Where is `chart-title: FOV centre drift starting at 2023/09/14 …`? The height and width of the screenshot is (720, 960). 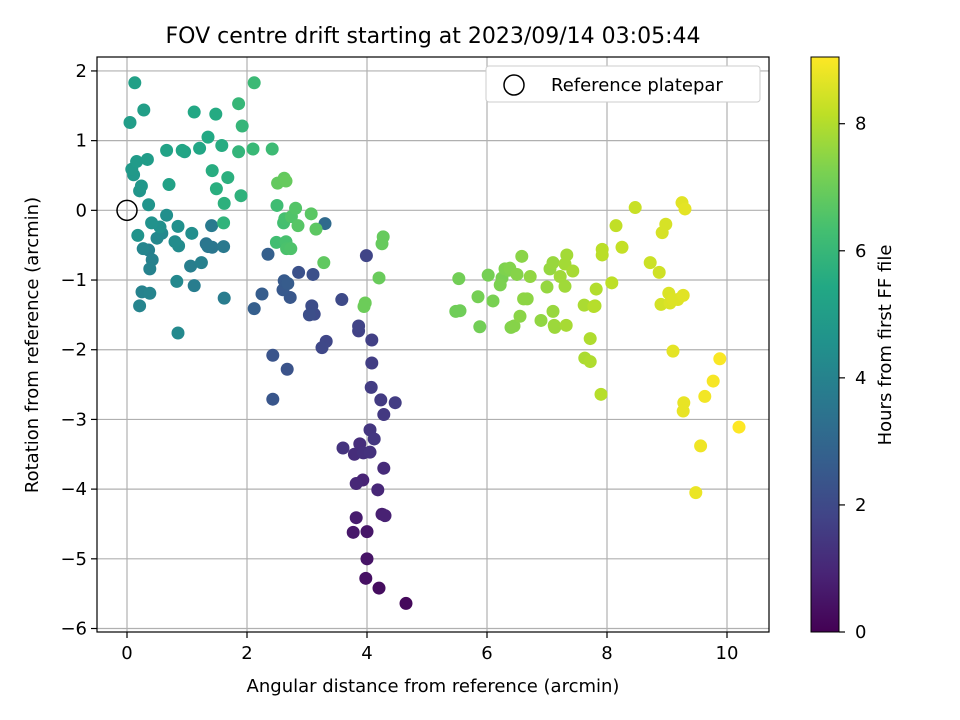 chart-title: FOV centre drift starting at 2023/09/14 … is located at coordinates (433, 36).